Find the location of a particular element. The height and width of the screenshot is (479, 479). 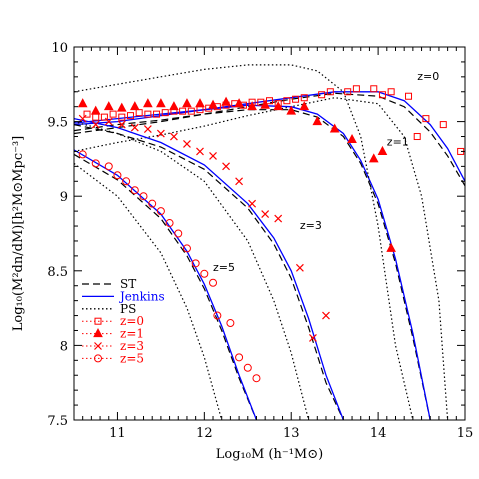

legend-label-z=3: z=3 is located at coordinates (132, 346).